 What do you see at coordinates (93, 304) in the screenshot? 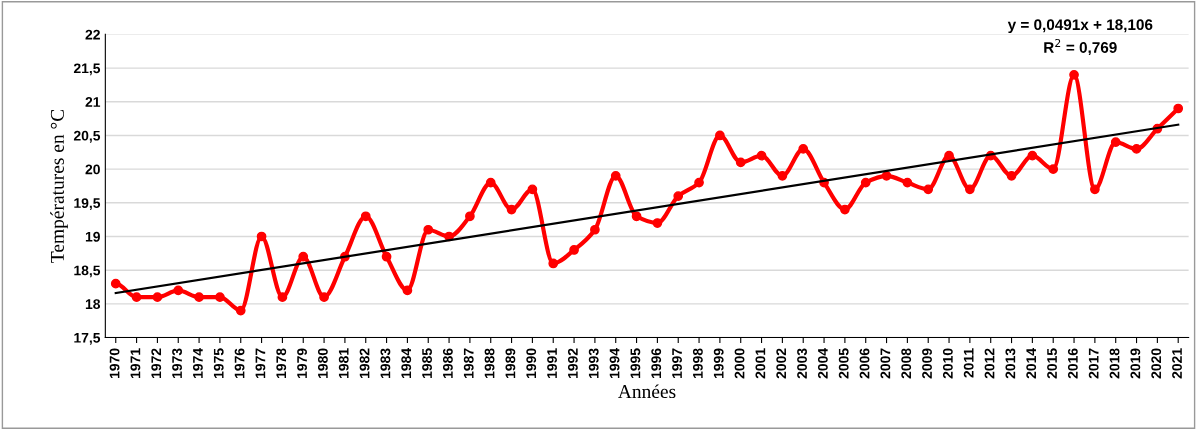
I see `y-tick-label: 18` at bounding box center [93, 304].